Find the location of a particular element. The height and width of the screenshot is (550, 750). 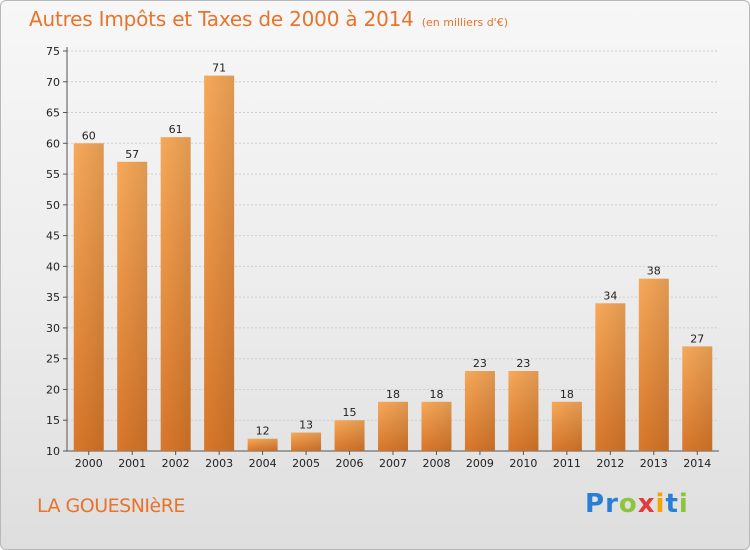

y-tick-label: 70 is located at coordinates (53, 82).